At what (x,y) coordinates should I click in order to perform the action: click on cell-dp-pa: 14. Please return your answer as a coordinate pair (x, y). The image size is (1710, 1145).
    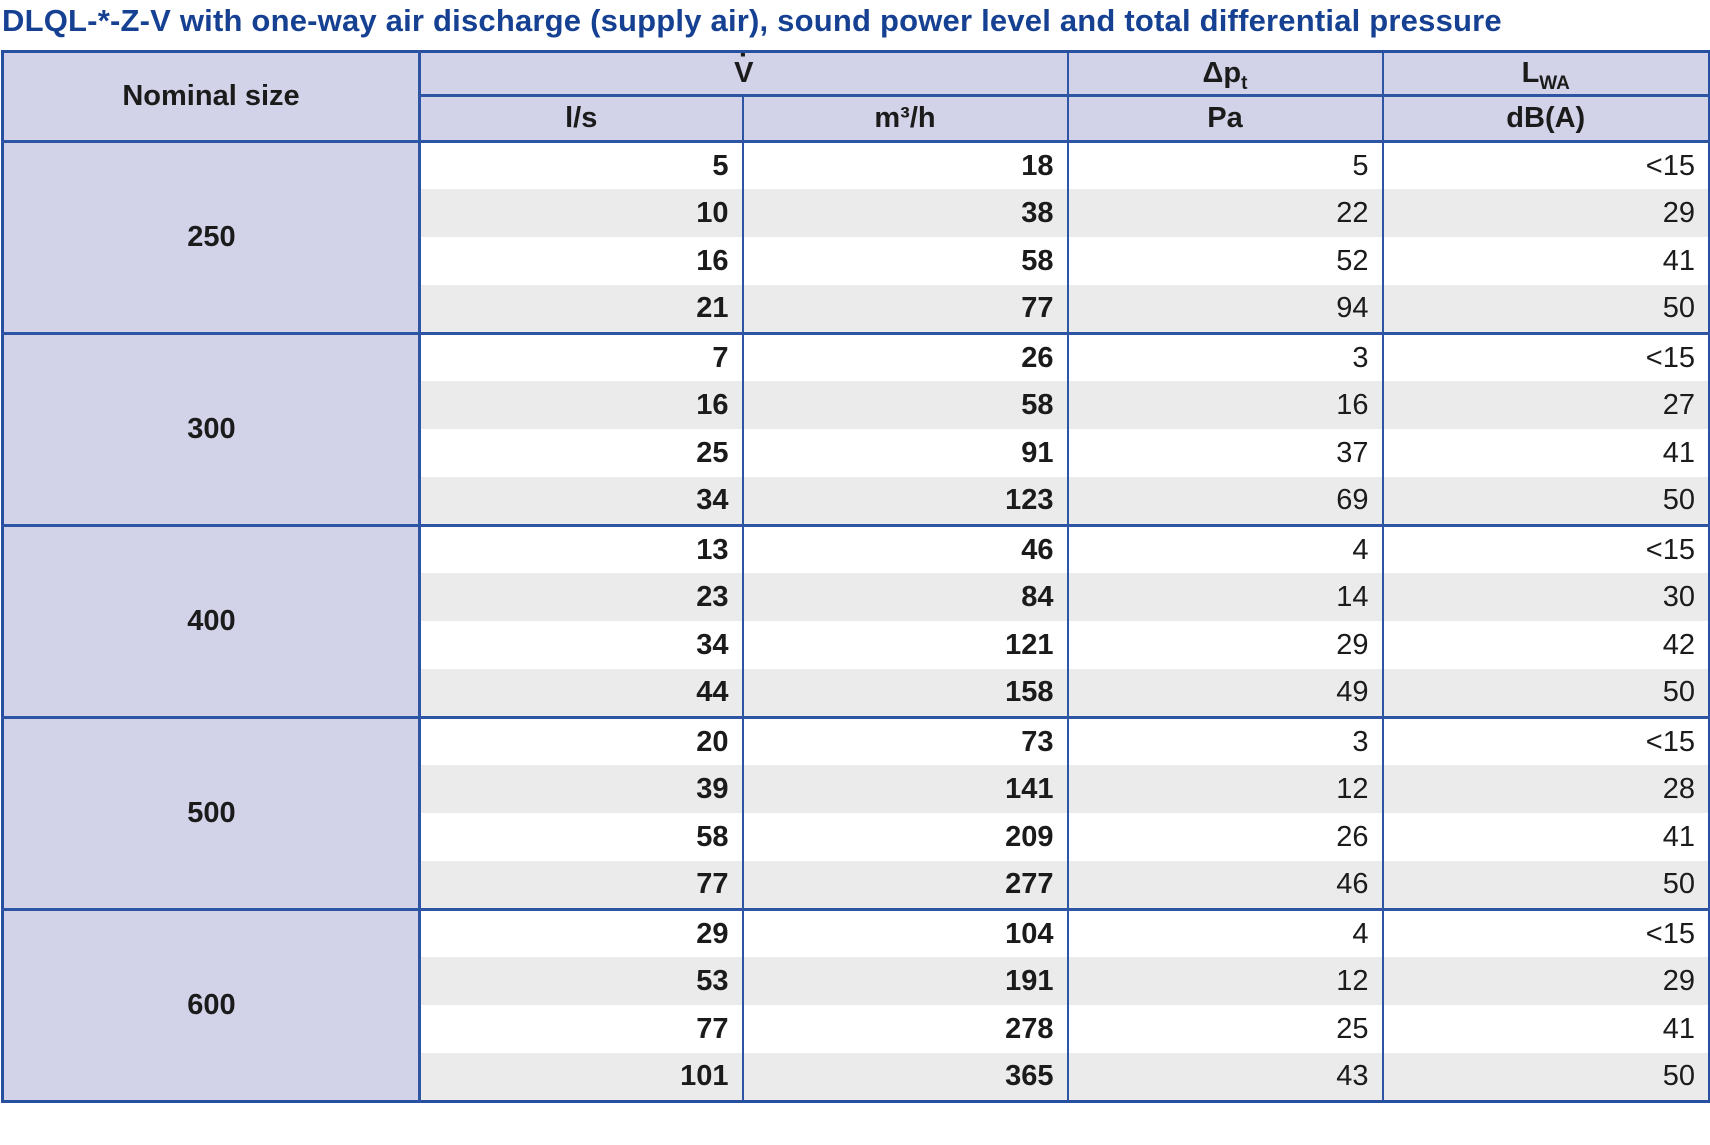
    Looking at the image, I should click on (1224, 597).